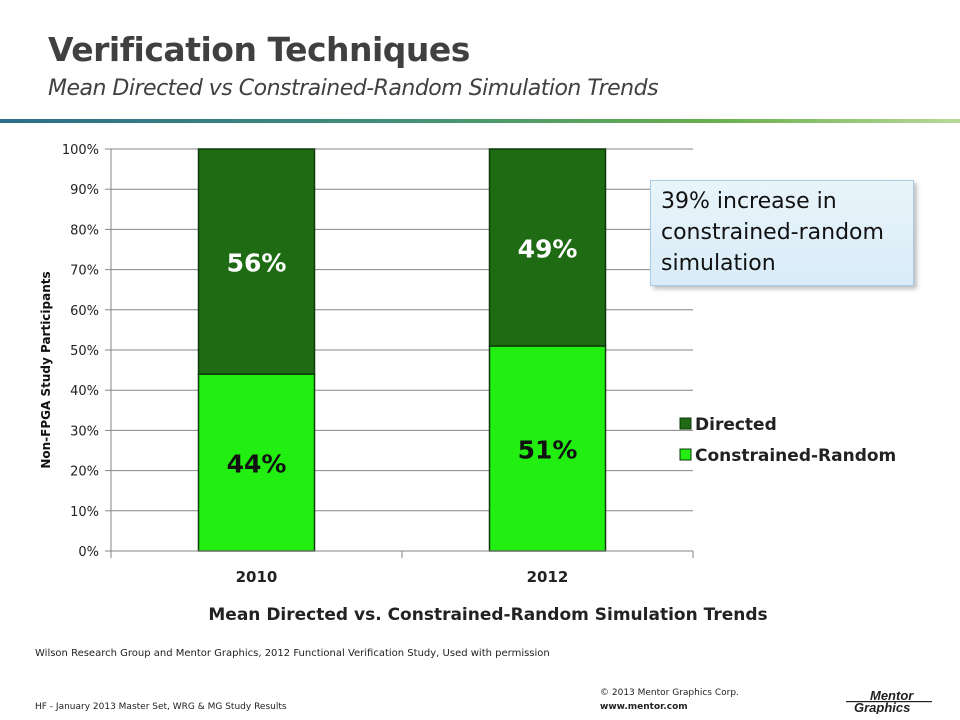  I want to click on y-tick-label: 40%, so click(84, 391).